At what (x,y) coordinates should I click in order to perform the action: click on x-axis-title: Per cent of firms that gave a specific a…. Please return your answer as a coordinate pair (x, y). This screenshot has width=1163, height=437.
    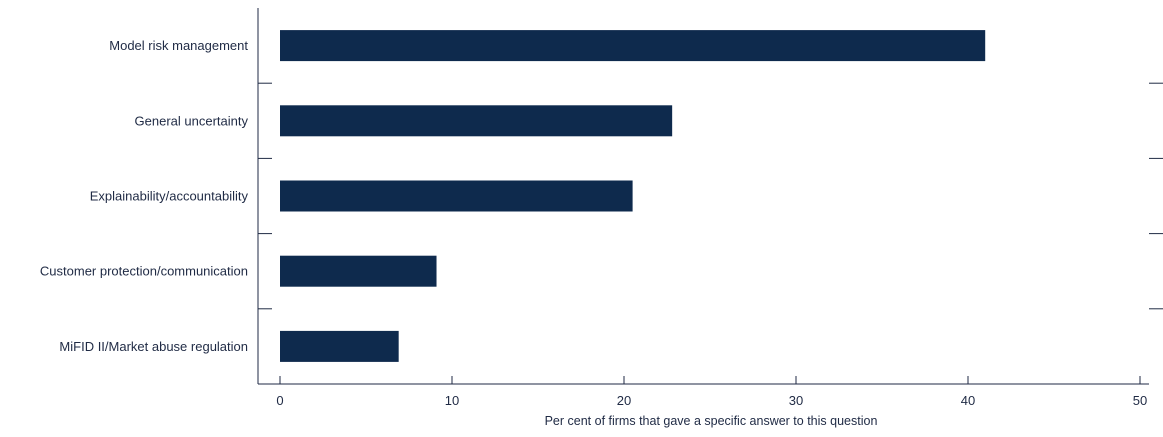
    Looking at the image, I should click on (711, 421).